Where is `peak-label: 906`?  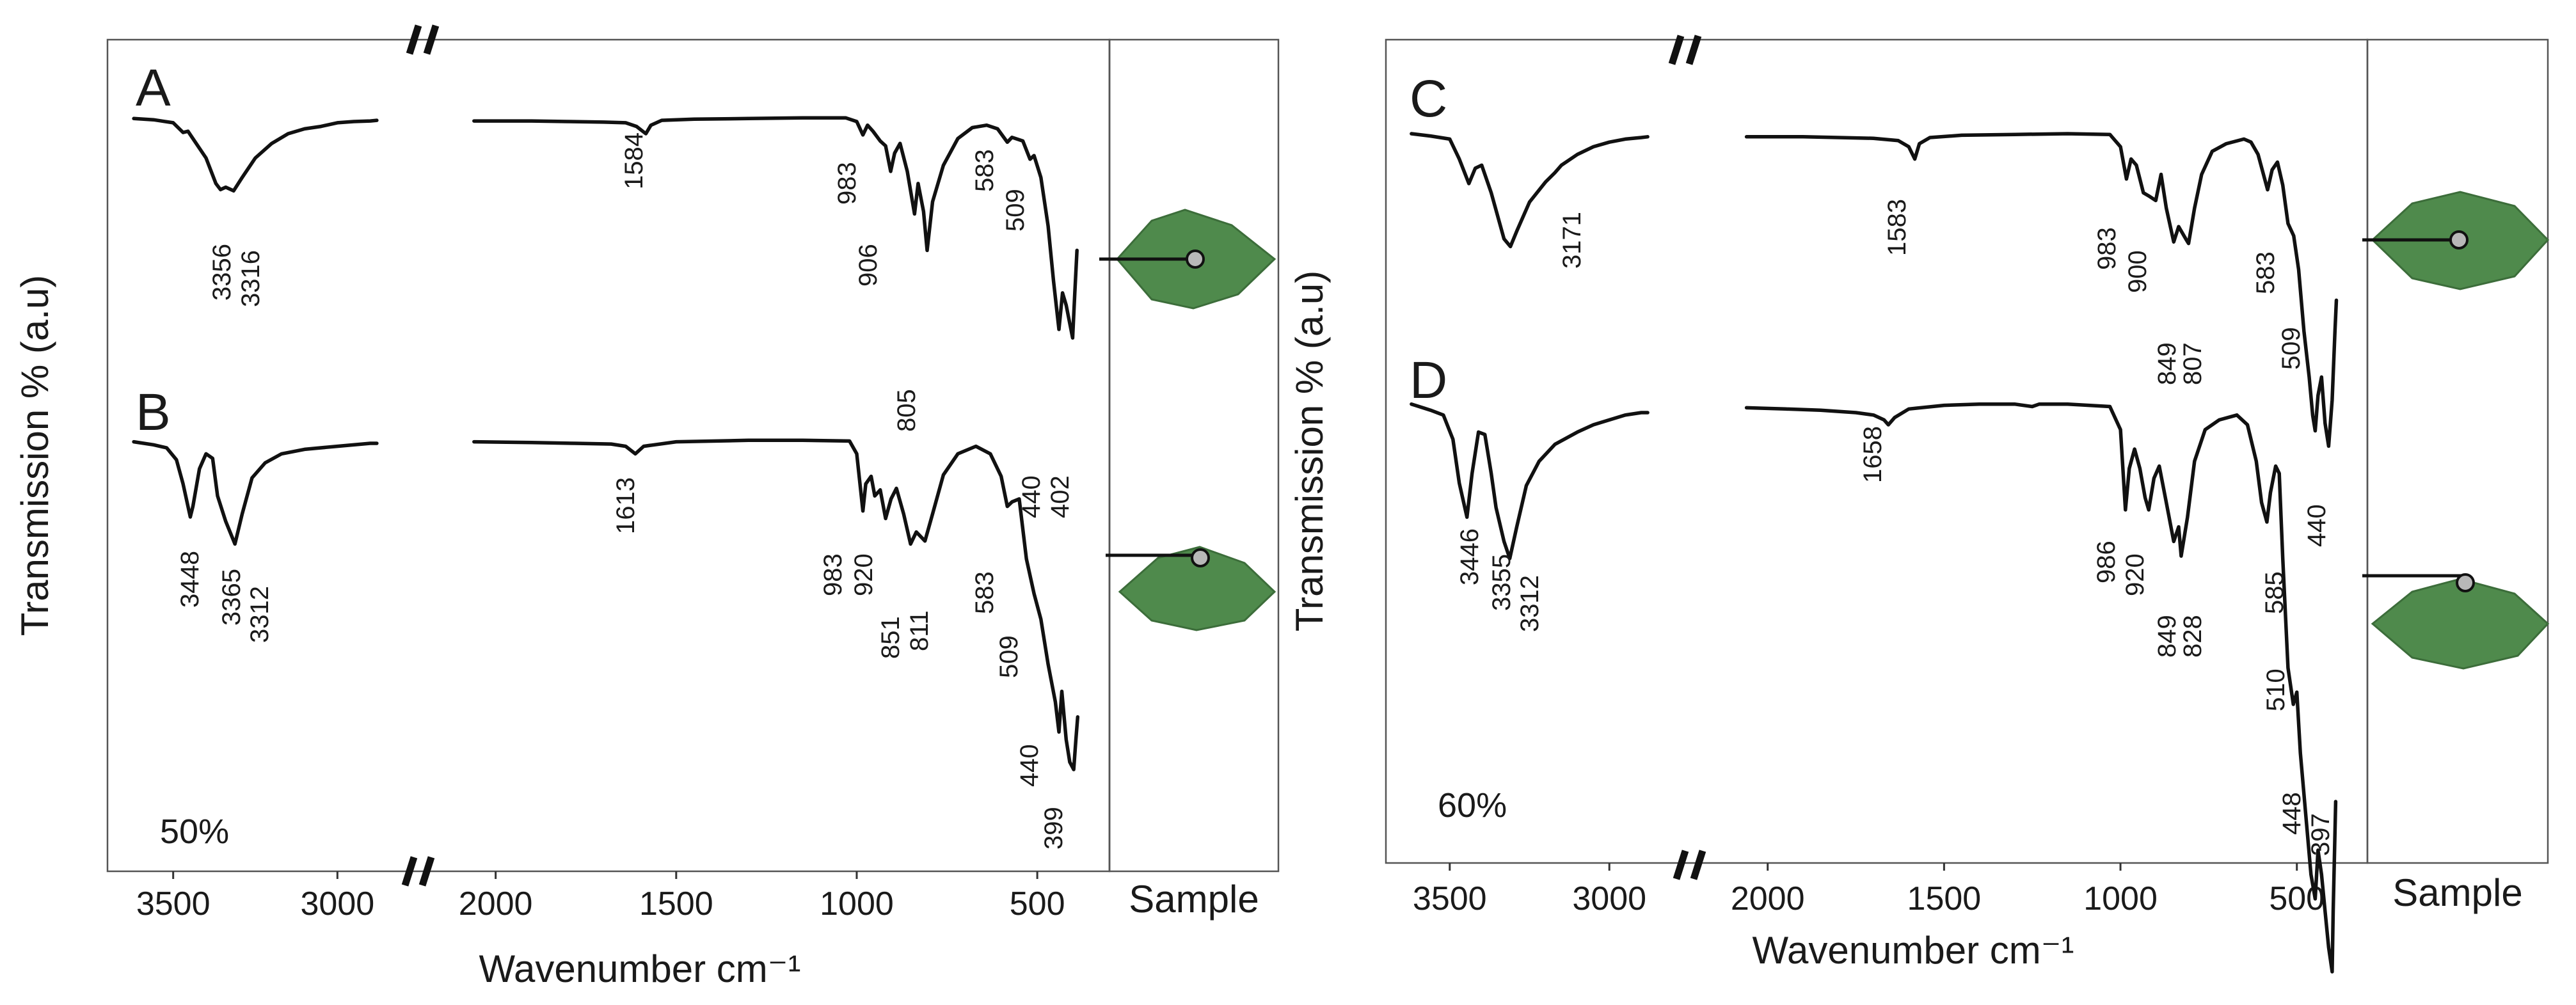
peak-label: 906 is located at coordinates (868, 265).